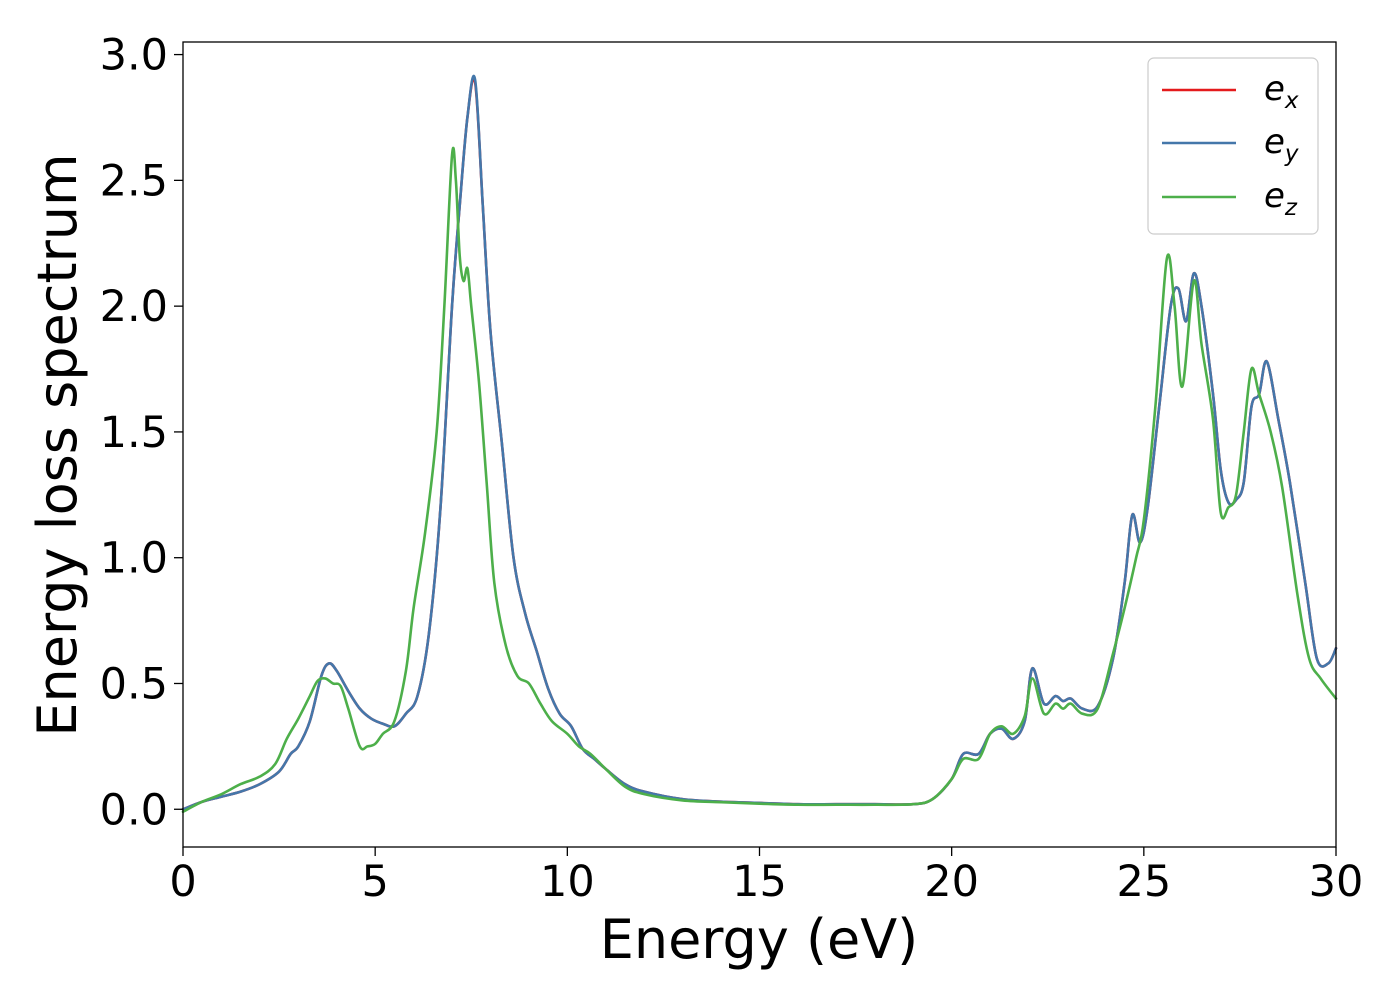 This screenshot has width=1400, height=1000. What do you see at coordinates (134, 433) in the screenshot?
I see `y-tick-label: 1.5` at bounding box center [134, 433].